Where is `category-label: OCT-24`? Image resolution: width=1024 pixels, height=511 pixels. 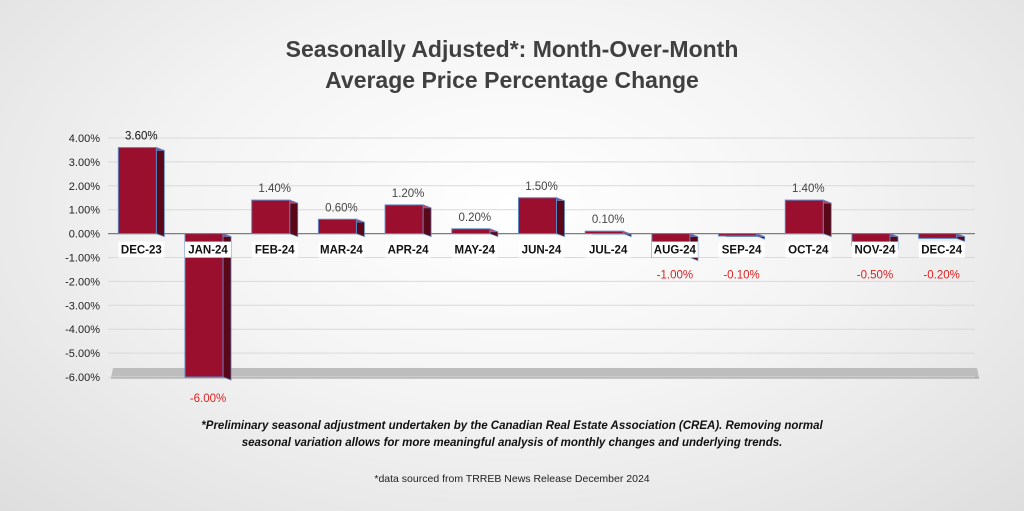
category-label: OCT-24 is located at coordinates (808, 251).